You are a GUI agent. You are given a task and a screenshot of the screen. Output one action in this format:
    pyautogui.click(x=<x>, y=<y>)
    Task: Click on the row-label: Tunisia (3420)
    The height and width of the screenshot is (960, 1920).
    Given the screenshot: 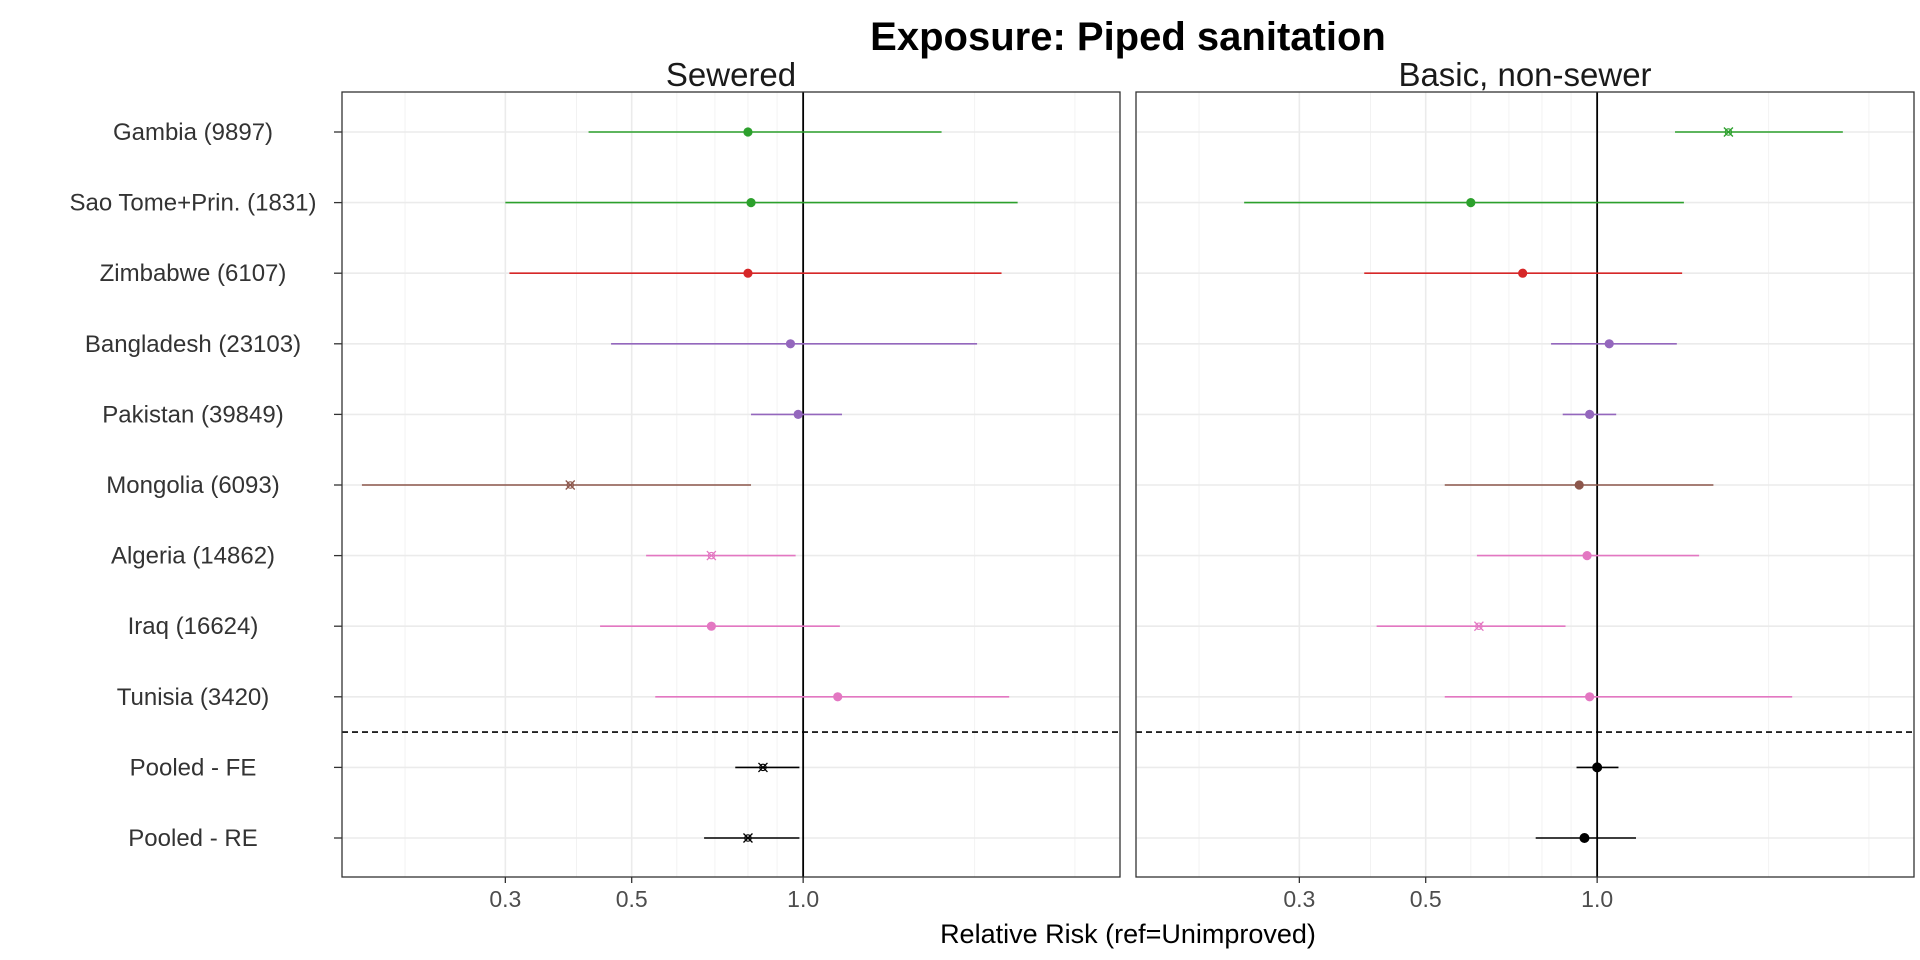 What is the action you would take?
    pyautogui.click(x=193, y=697)
    